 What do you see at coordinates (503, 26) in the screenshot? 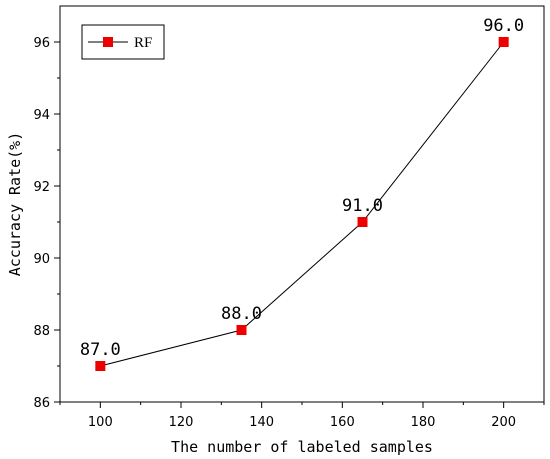
I see `data-label: 96.0` at bounding box center [503, 26].